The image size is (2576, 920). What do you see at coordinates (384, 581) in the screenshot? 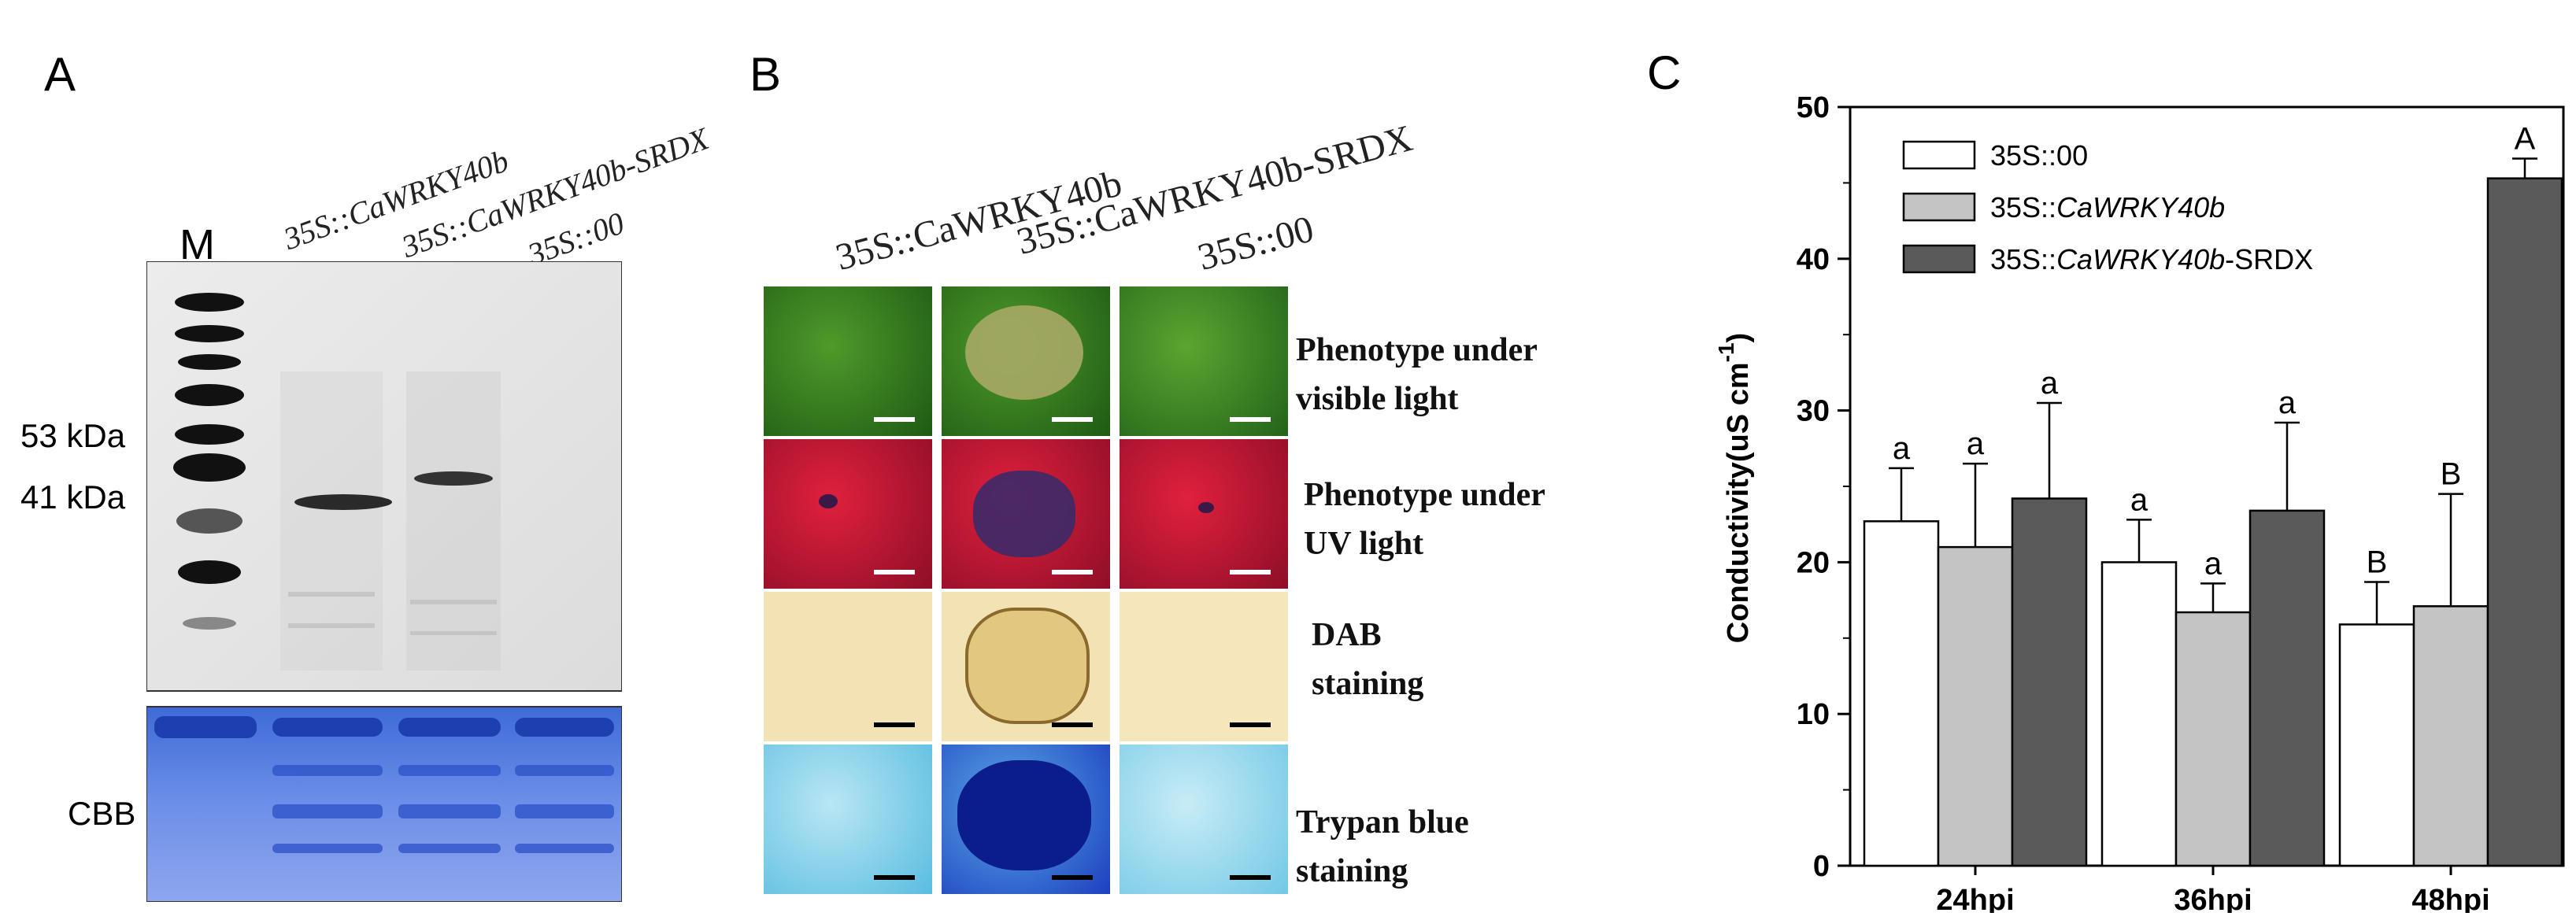
I see `western-blot-image` at bounding box center [384, 581].